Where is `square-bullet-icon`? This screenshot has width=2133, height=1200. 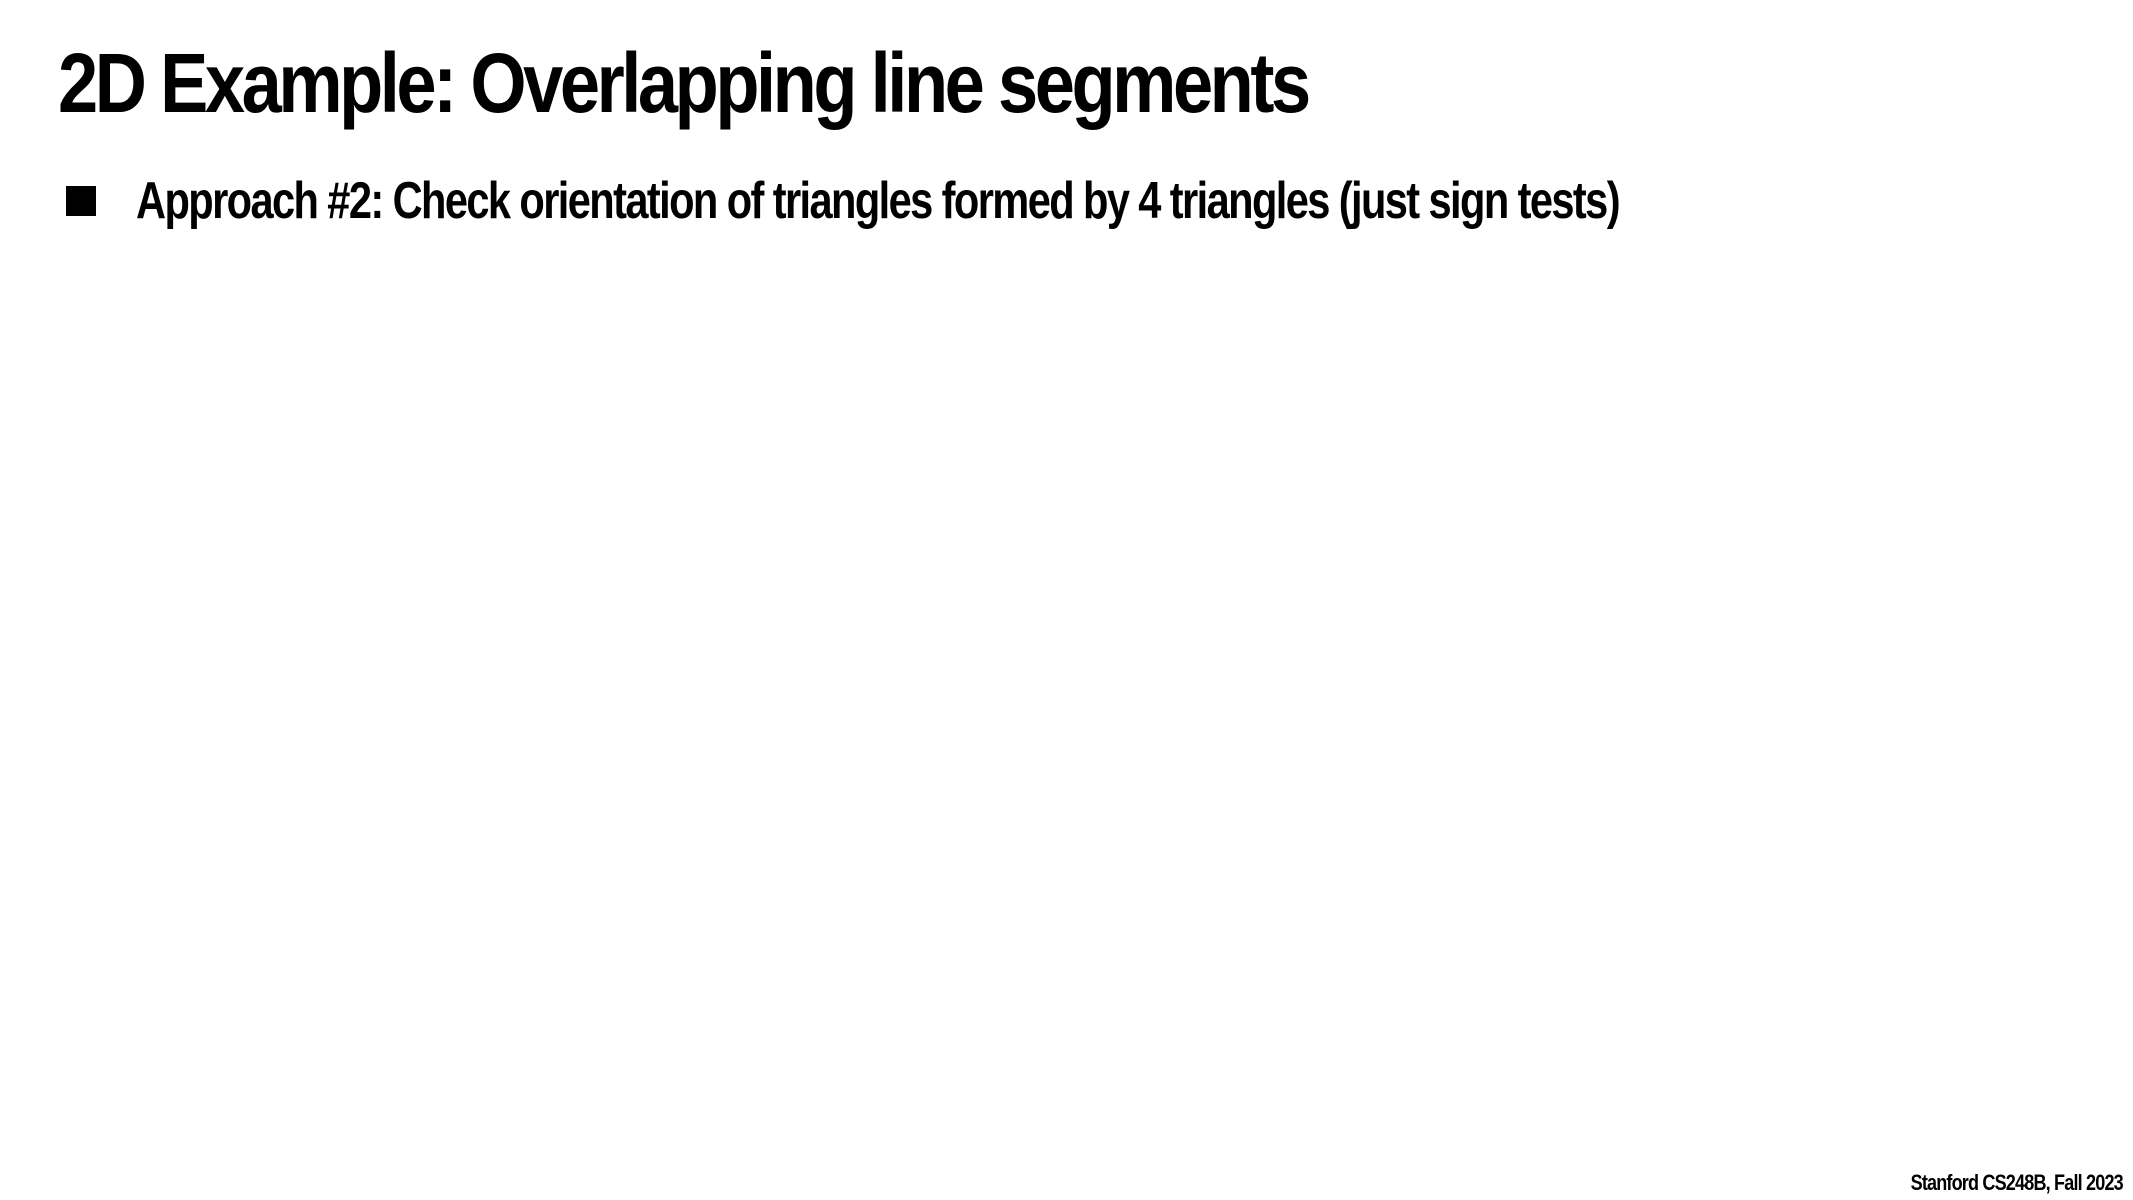 square-bullet-icon is located at coordinates (81, 201).